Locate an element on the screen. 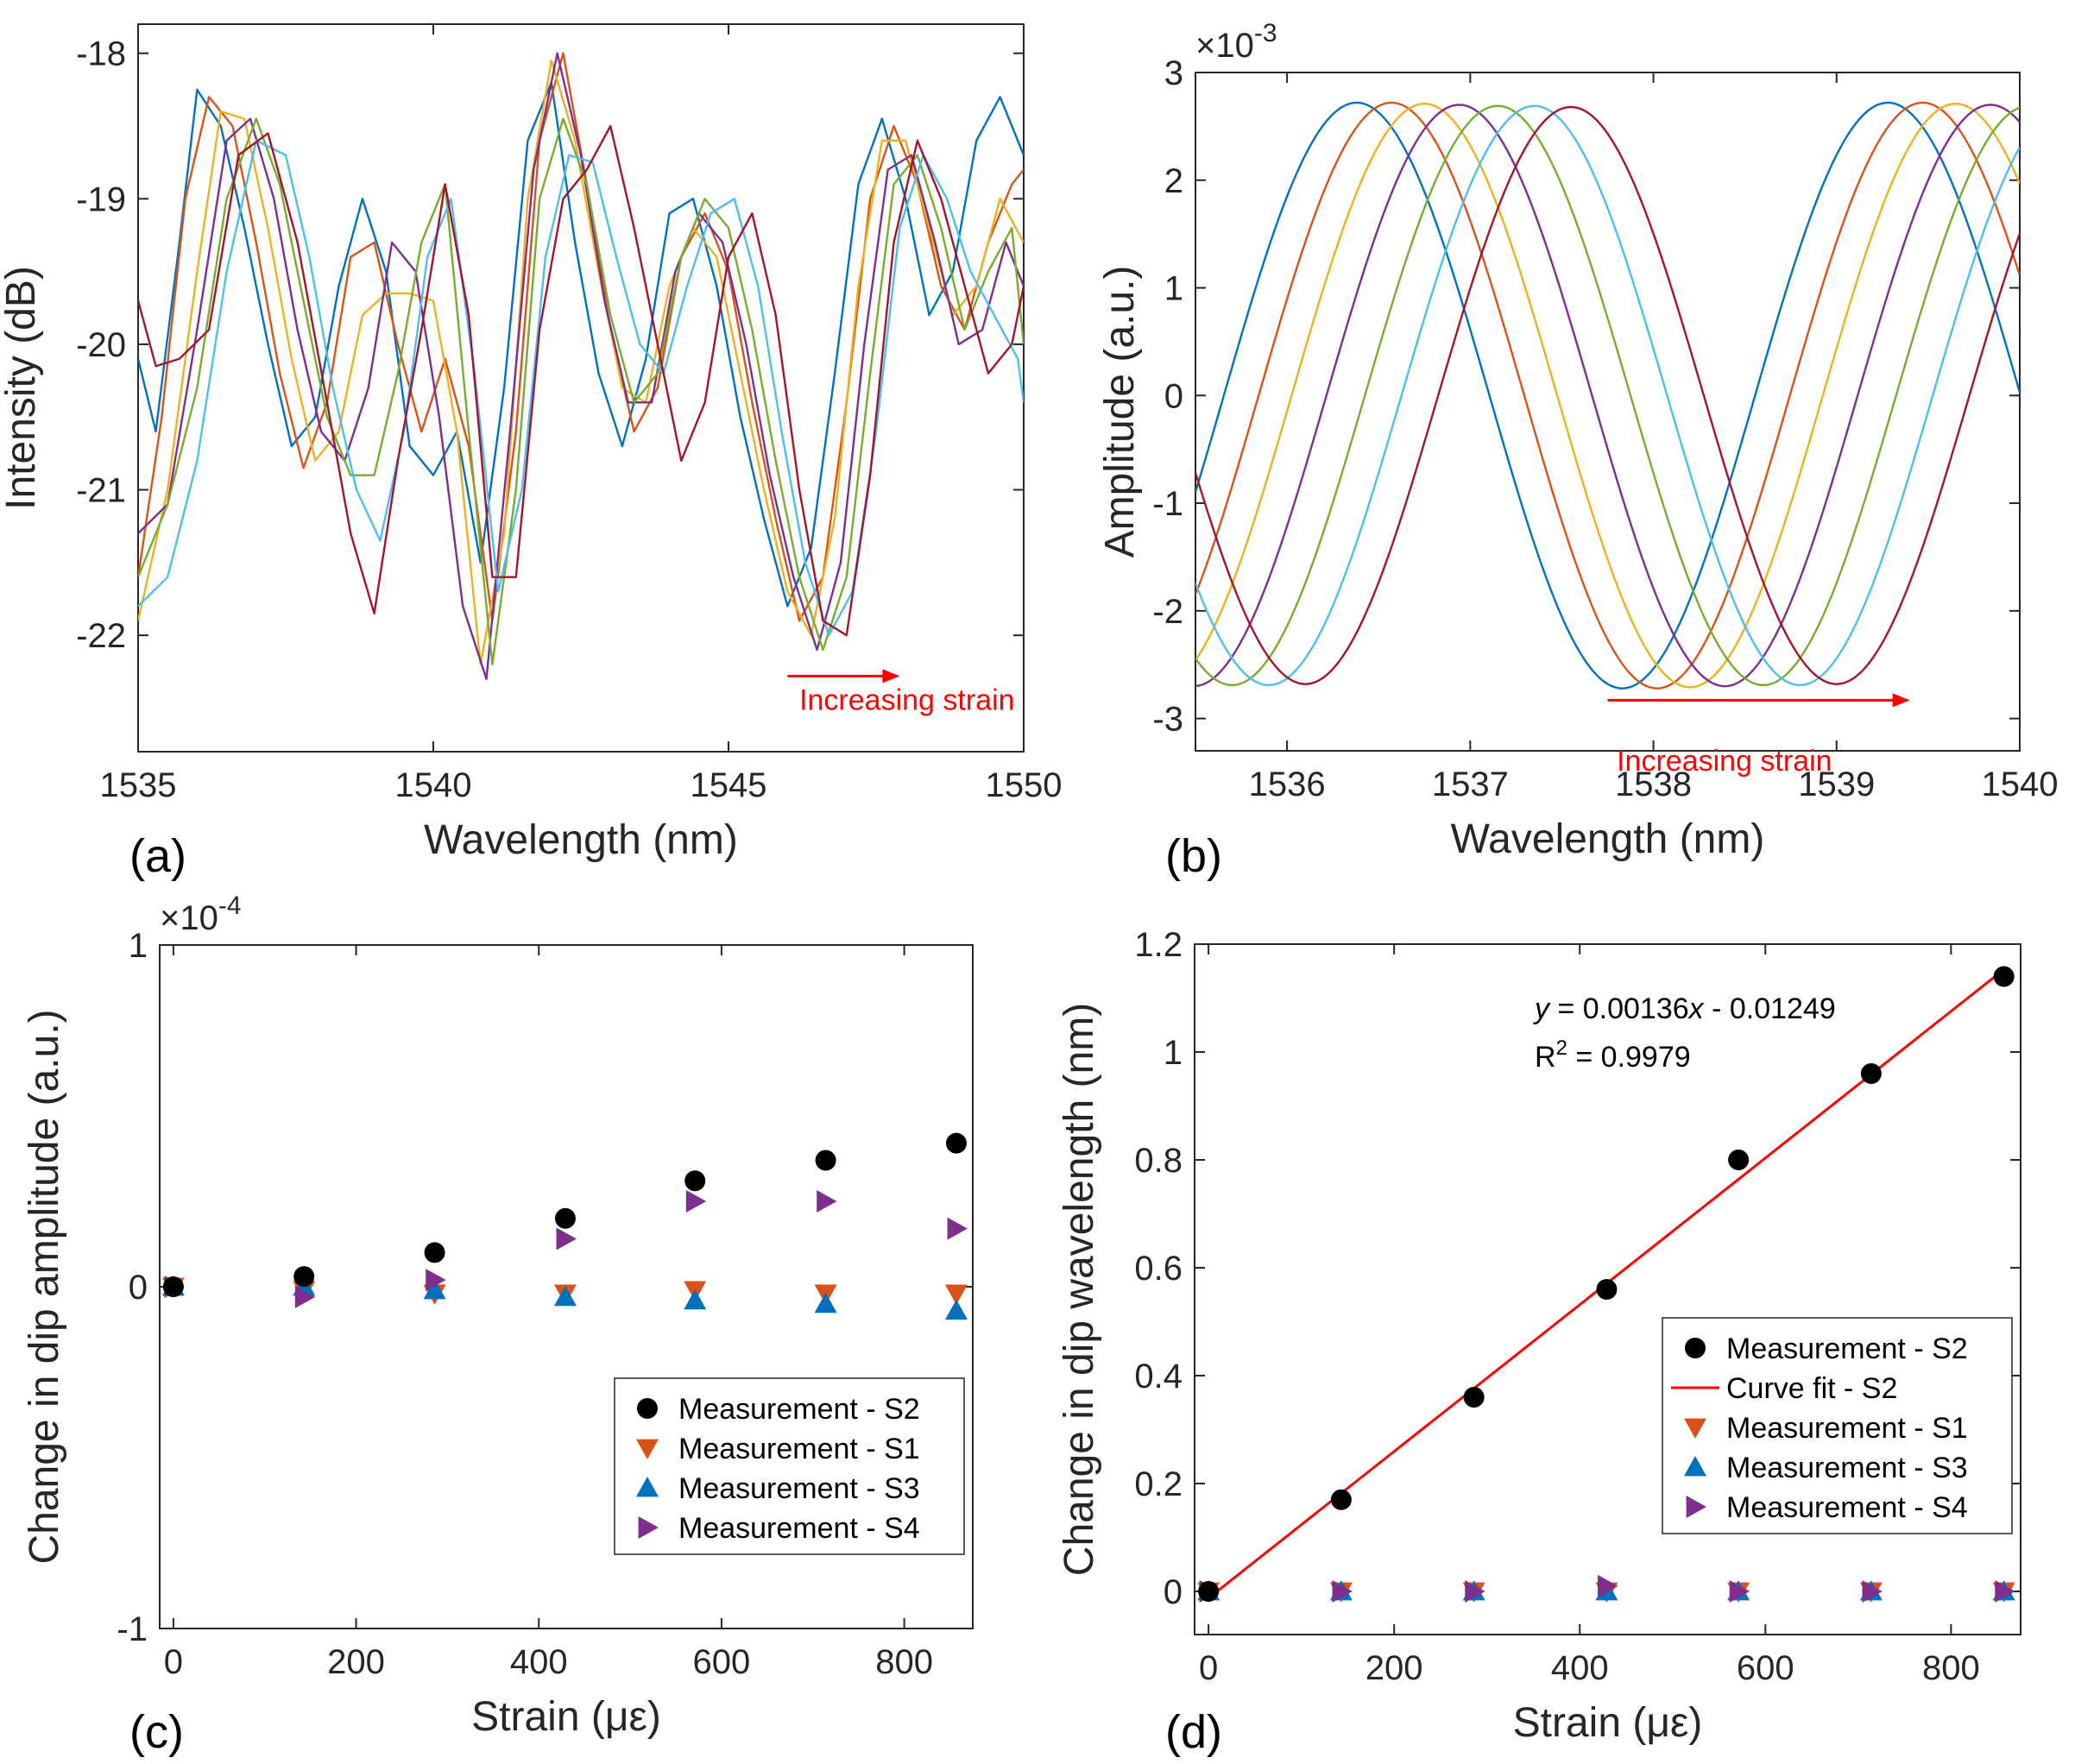 Image resolution: width=2075 pixels, height=1764 pixels. legend-label: Measurement - S3 is located at coordinates (799, 1489).